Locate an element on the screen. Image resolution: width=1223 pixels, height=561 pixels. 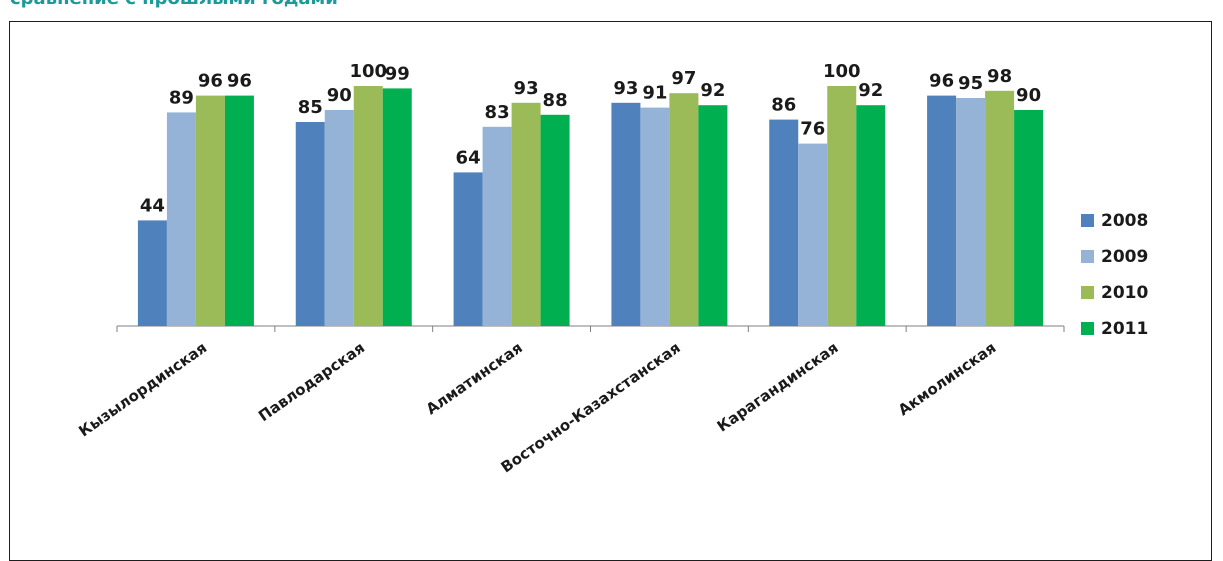
legend: 2008 2009 2010 2011 is located at coordinates (1114, 275).